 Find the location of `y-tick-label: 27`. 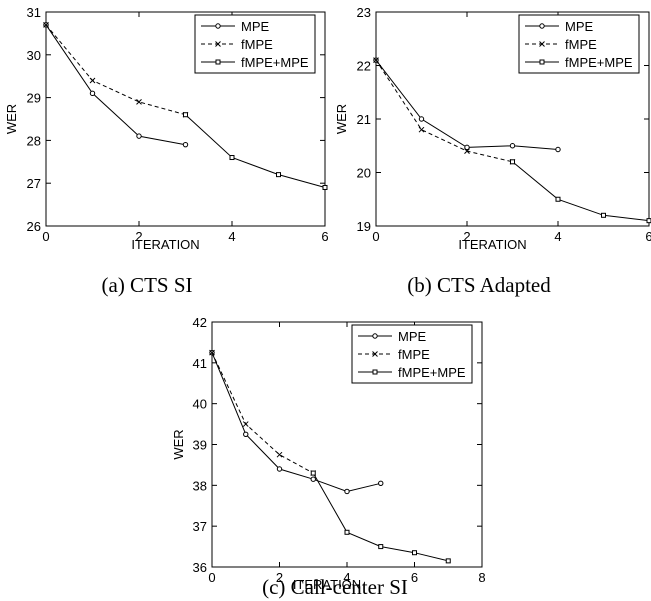

y-tick-label: 27 is located at coordinates (34, 183).